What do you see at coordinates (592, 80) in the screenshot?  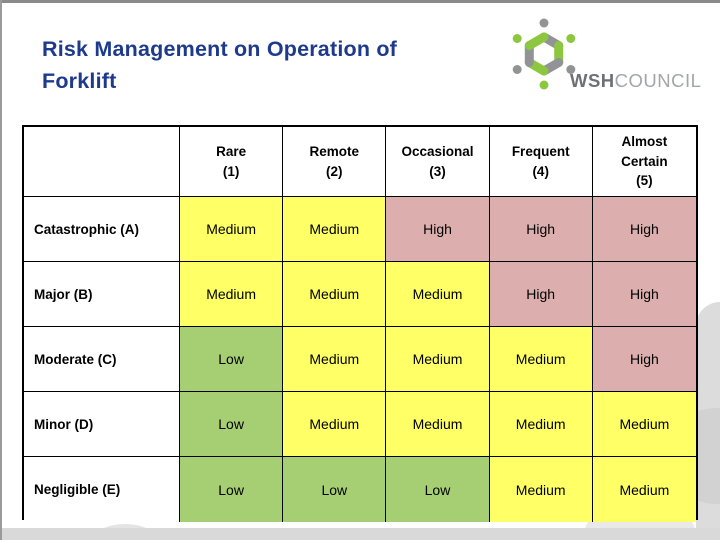 I see `logo-text-wsh: WSH` at bounding box center [592, 80].